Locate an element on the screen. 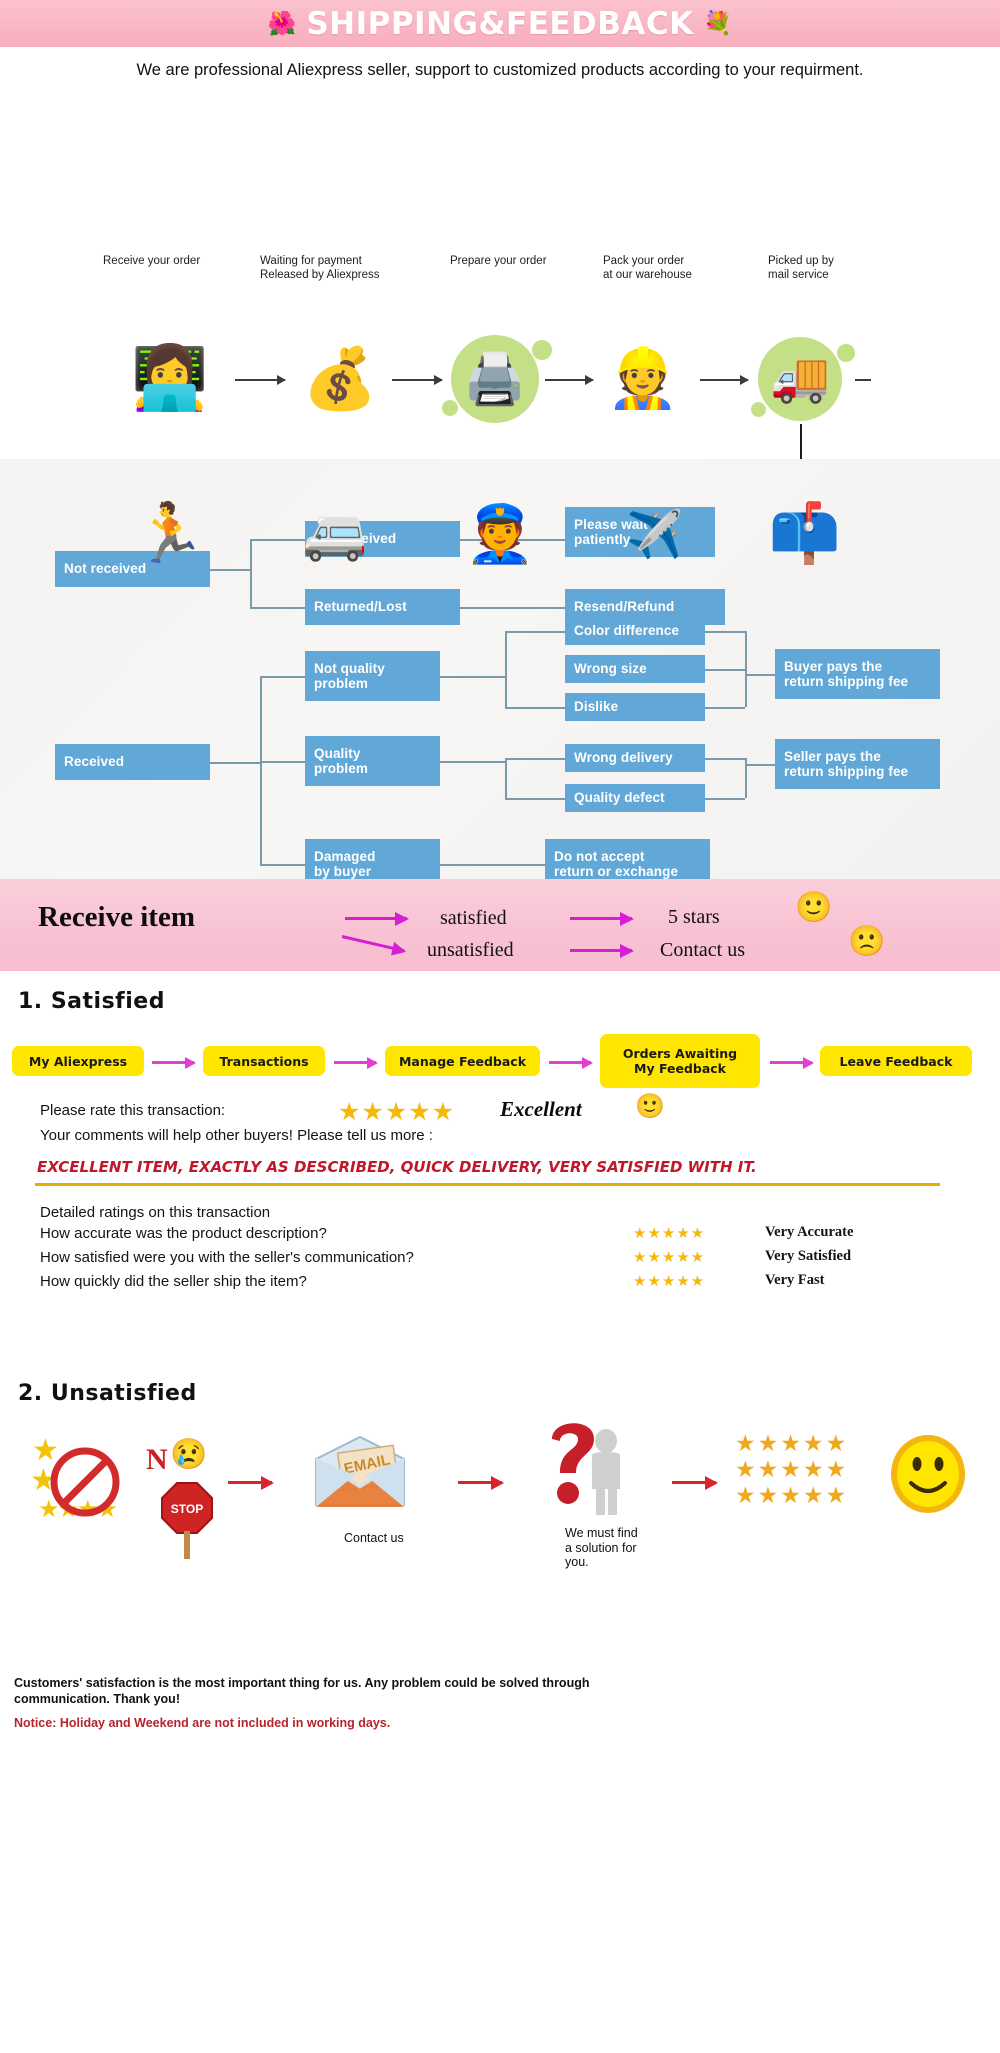  page-banner: 🌺 SHIPPING&FEEDBACK 💐 is located at coordinates (500, 23).